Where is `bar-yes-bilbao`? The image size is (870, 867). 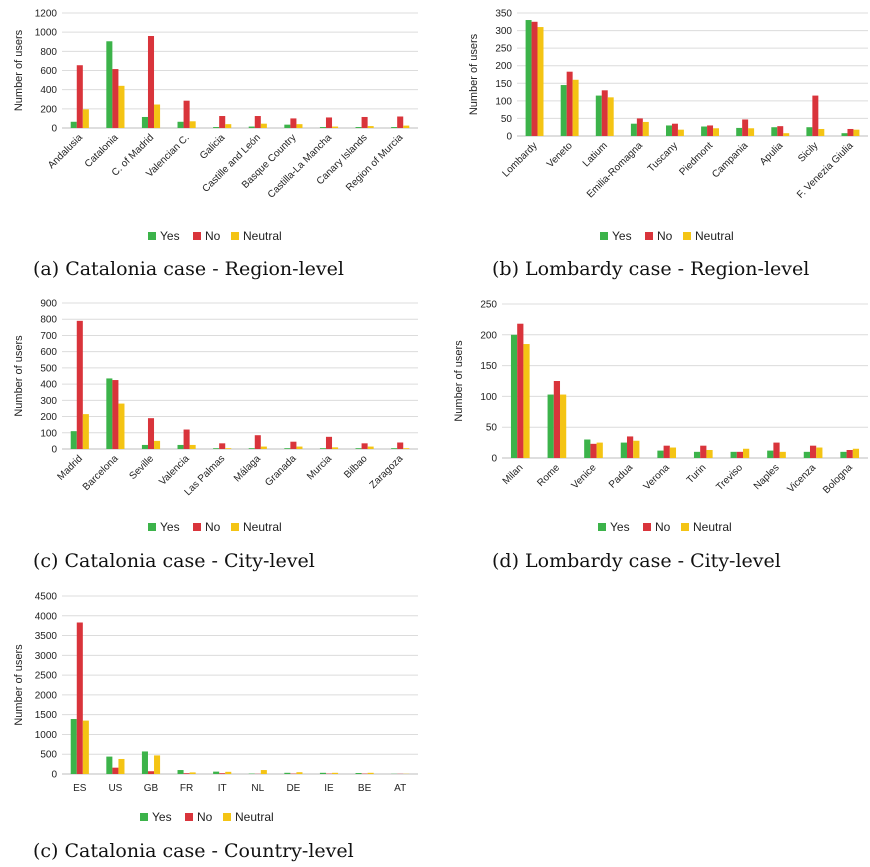
bar-yes-bilbao is located at coordinates (358, 448).